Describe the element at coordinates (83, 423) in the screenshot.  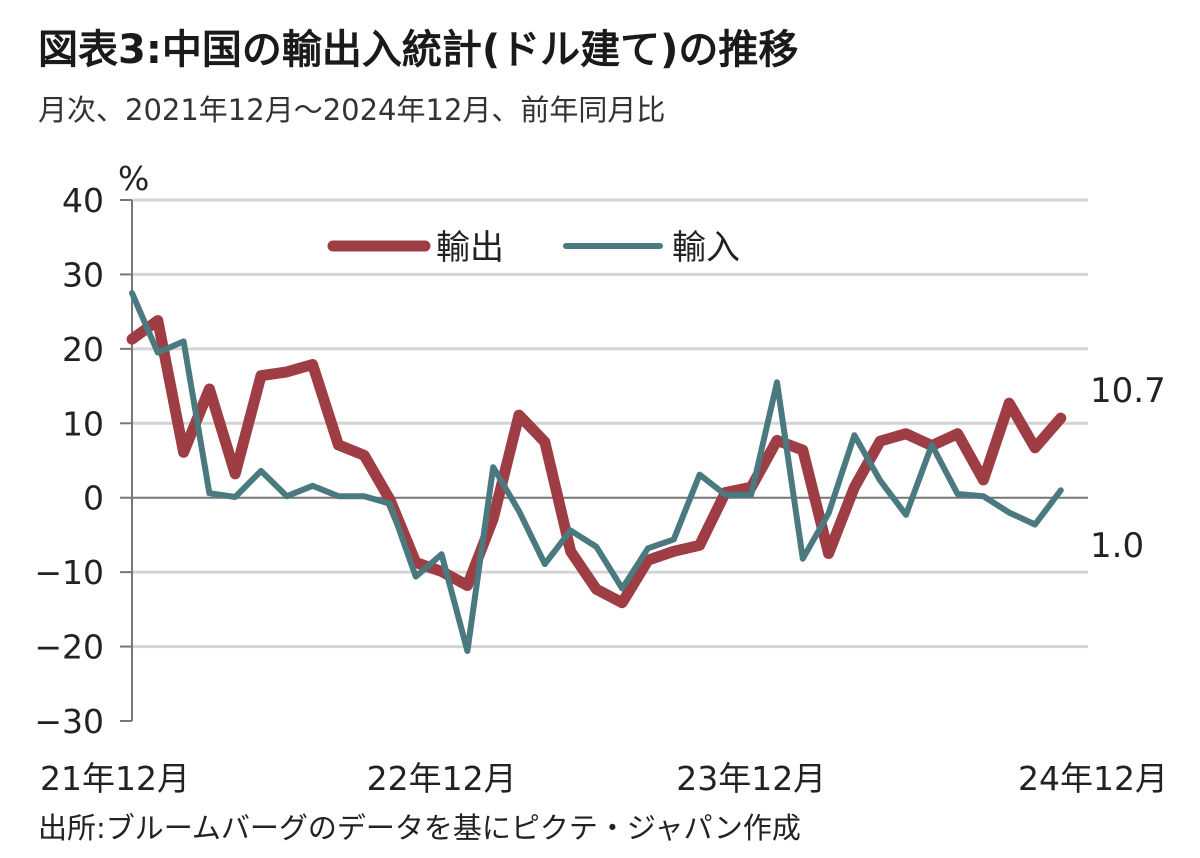
I see `y-tick-label: 10` at that location.